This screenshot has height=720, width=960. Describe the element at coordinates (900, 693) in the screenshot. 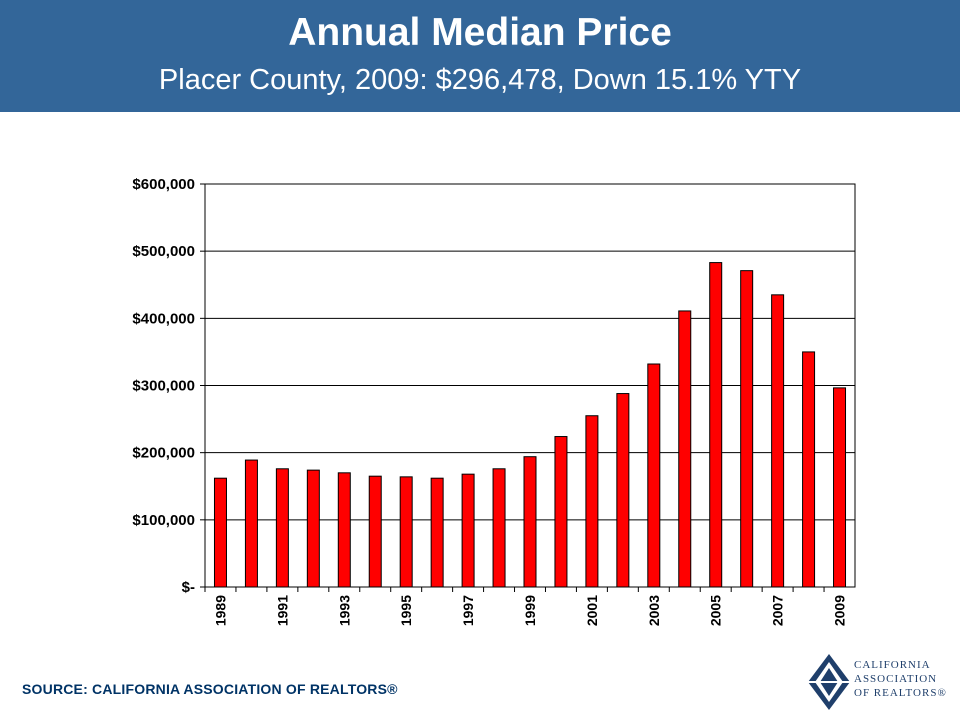

I see `logo-line-3: OF REALTORS®` at that location.